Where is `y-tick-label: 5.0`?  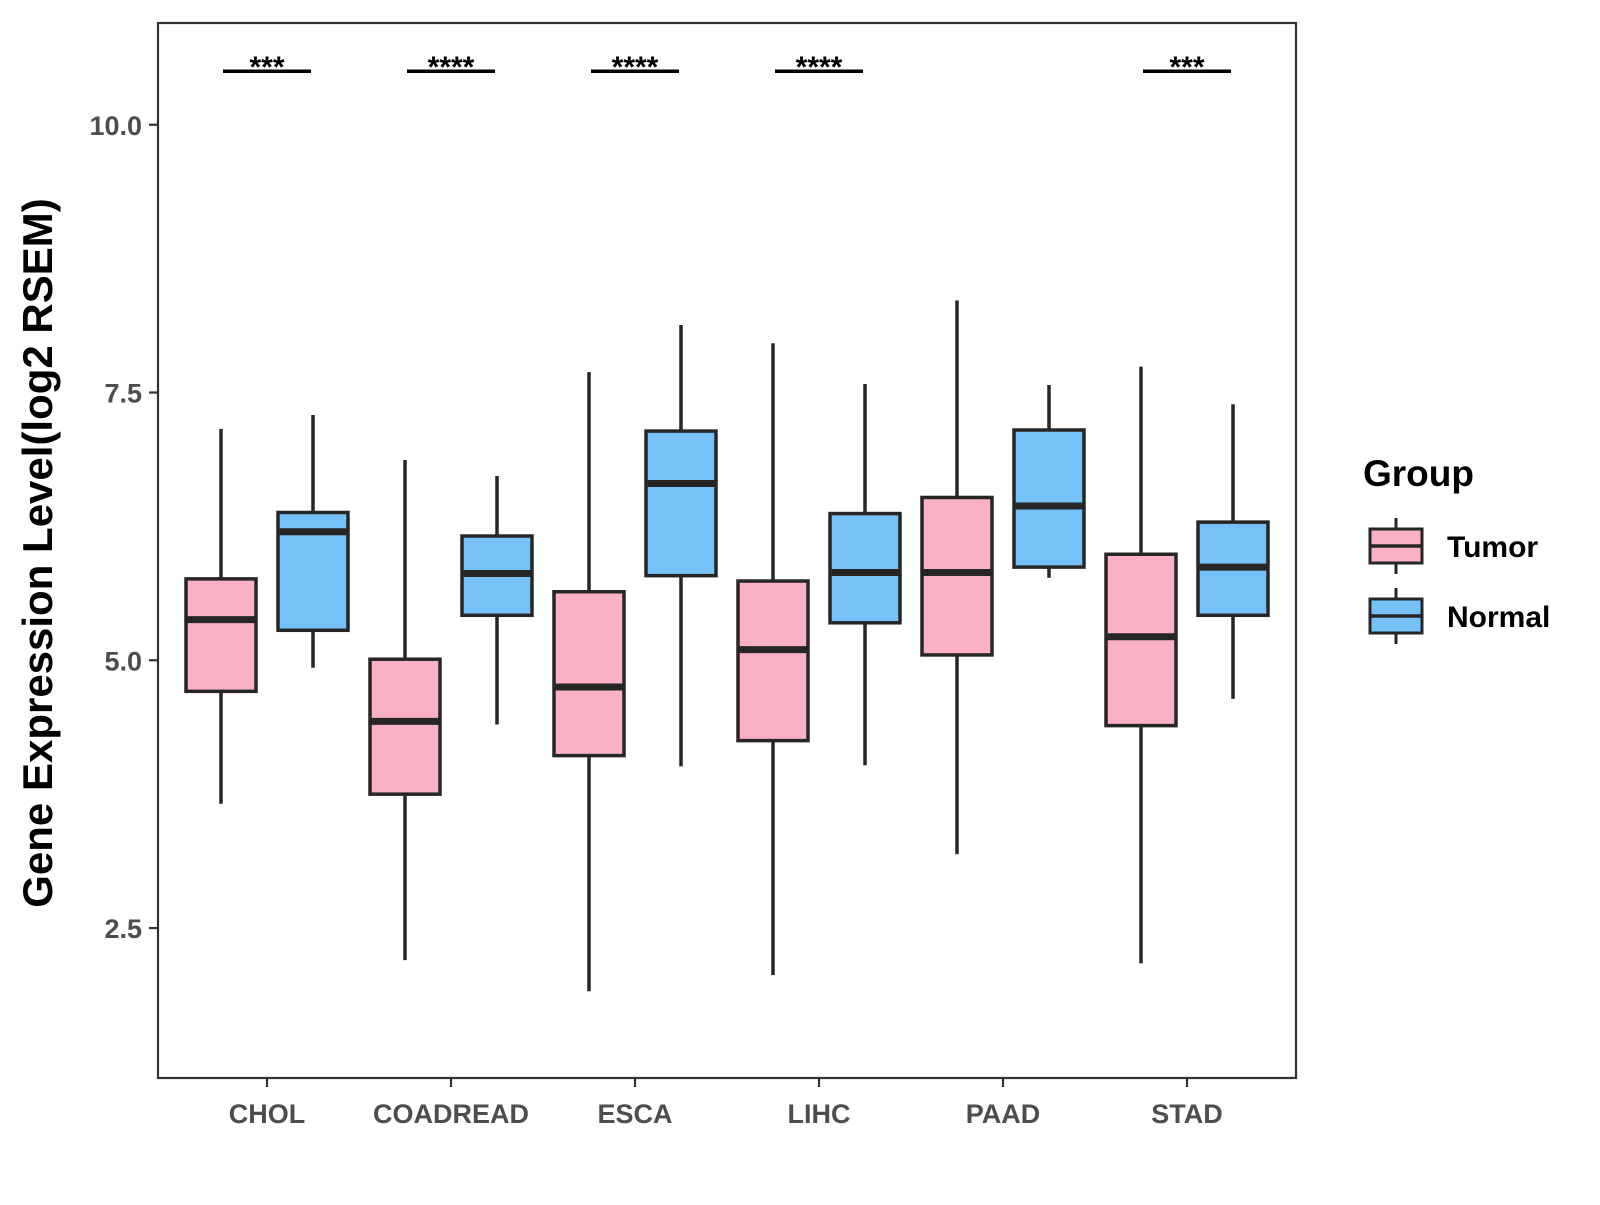
y-tick-label: 5.0 is located at coordinates (123, 661).